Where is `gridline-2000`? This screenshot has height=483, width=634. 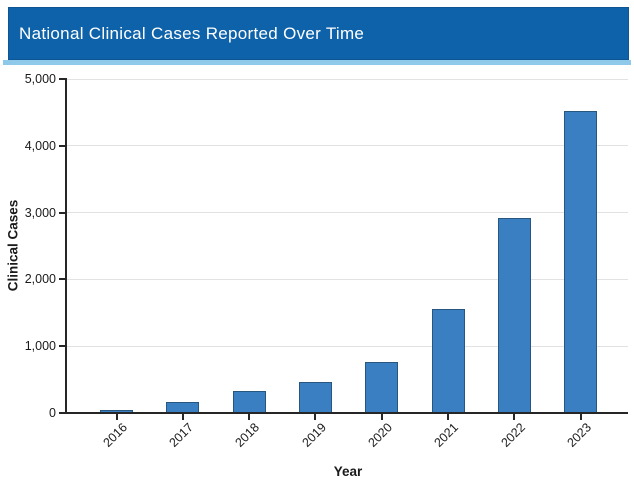 gridline-2000 is located at coordinates (347, 279).